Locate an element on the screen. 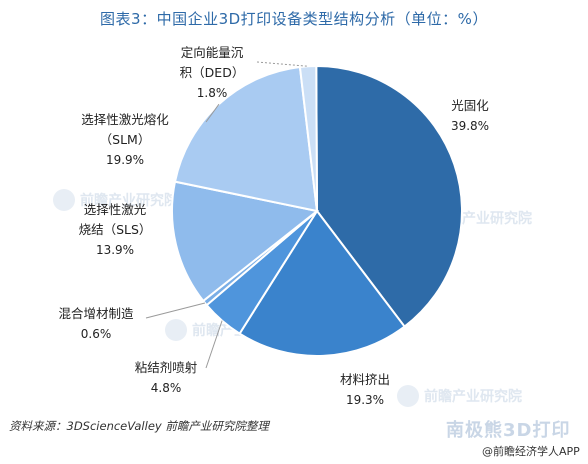 This screenshot has width=588, height=464. source-note: 资料来源：3DScienceValley 前瞻产业研究院整理 is located at coordinates (139, 426).